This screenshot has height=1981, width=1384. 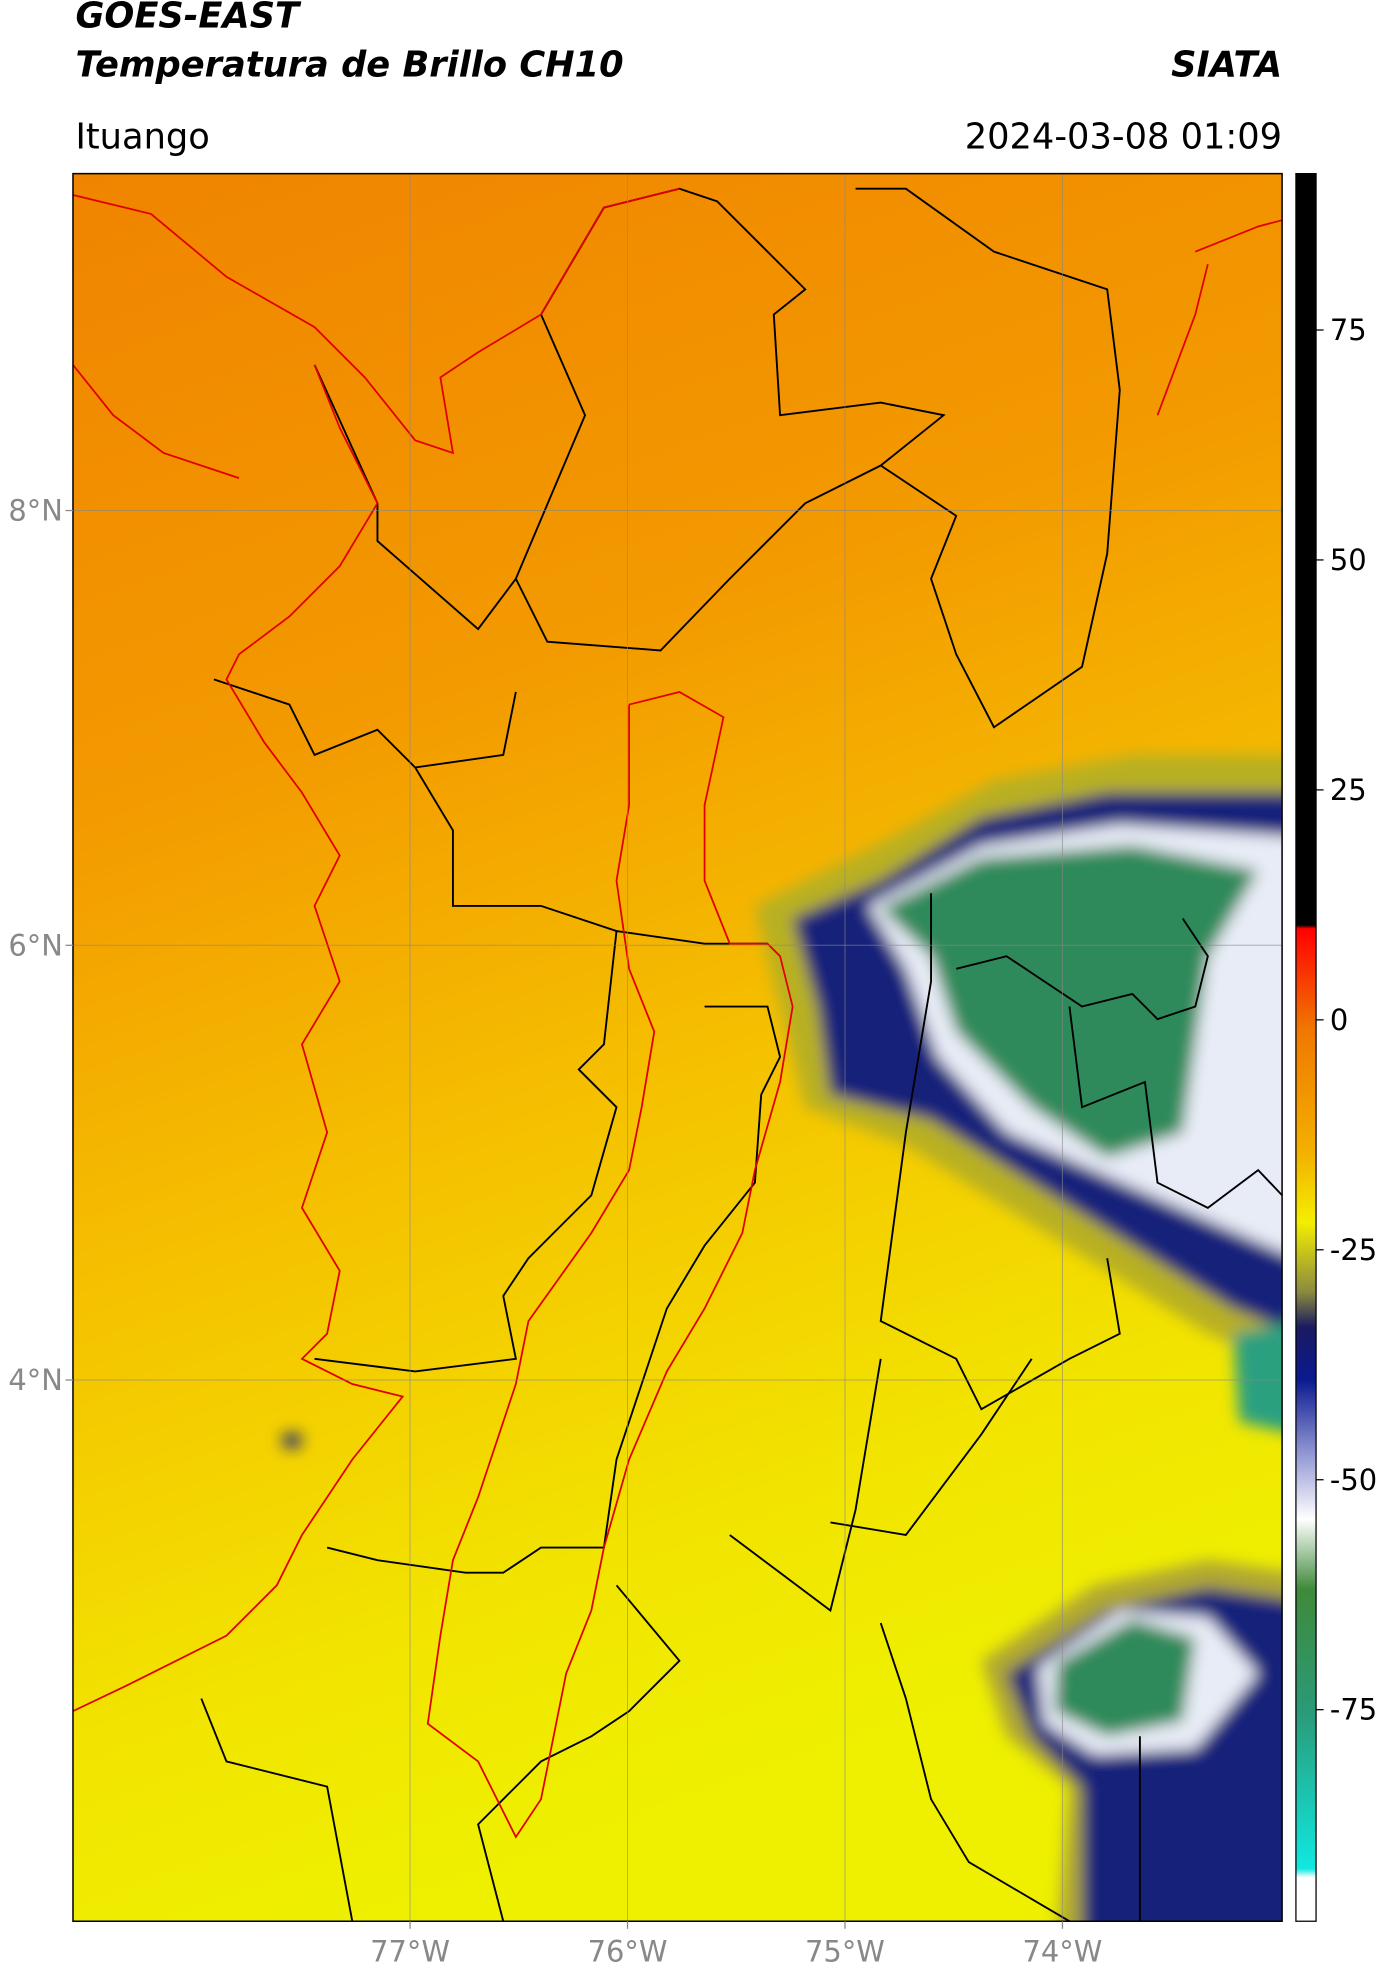 I want to click on y-tick-label: 8°N, so click(x=35, y=511).